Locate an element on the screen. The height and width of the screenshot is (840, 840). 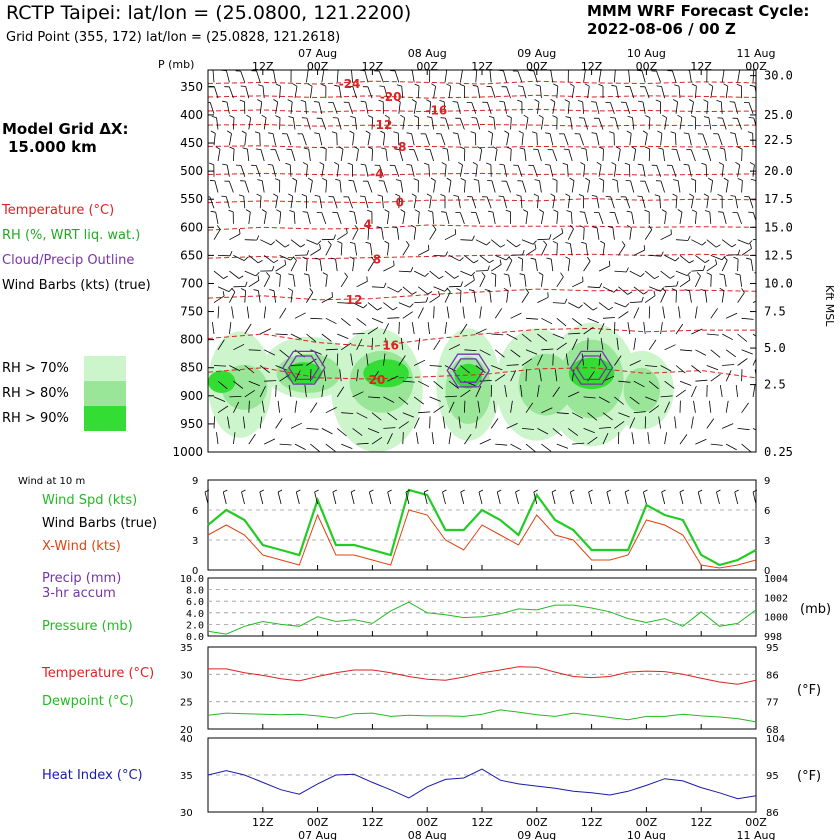
precip-ytick: 6.0 is located at coordinates (195, 602).